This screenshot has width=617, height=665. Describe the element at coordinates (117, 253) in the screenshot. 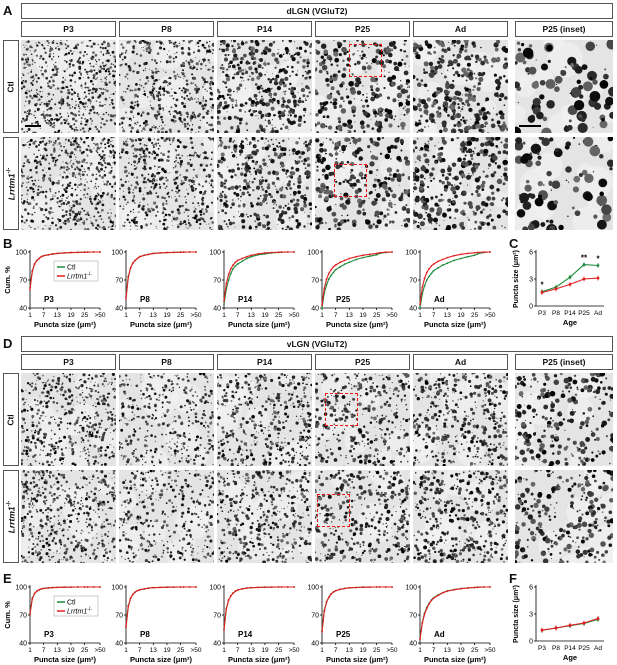

I see `b-1-y-tick-label: 100` at that location.